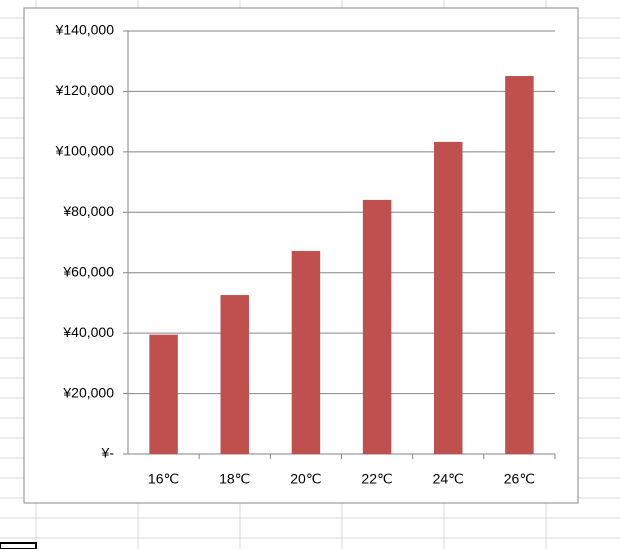 This screenshot has width=620, height=549. Describe the element at coordinates (88, 392) in the screenshot. I see `y-tick-label: ¥20,000` at that location.